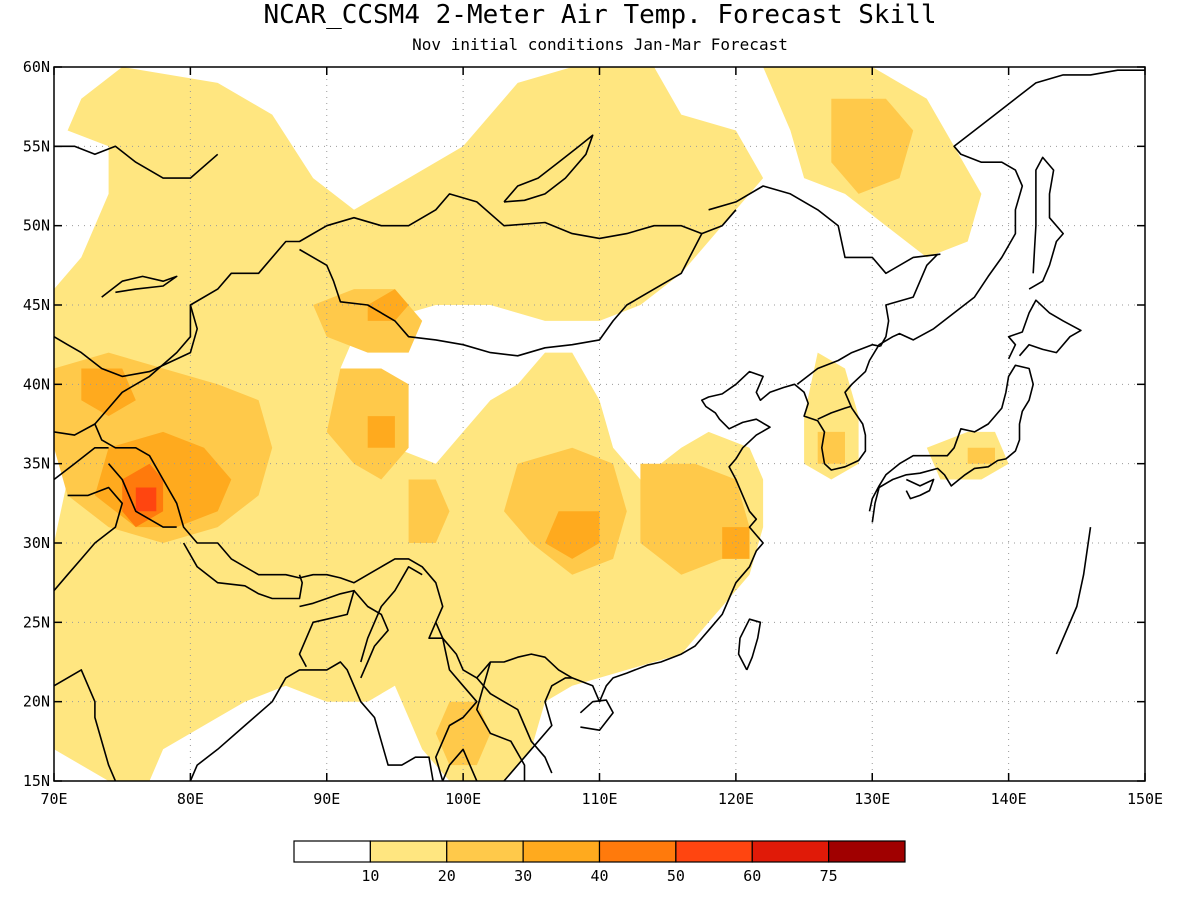 Image resolution: width=1200 pixels, height=900 pixels. Describe the element at coordinates (36, 622) in the screenshot. I see `lat-tick-label: 25N` at that location.